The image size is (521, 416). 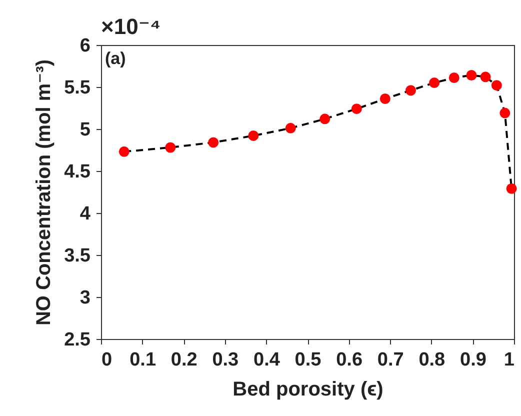 What do you see at coordinates (85, 46) in the screenshot?
I see `y-tick-label: 6` at bounding box center [85, 46].